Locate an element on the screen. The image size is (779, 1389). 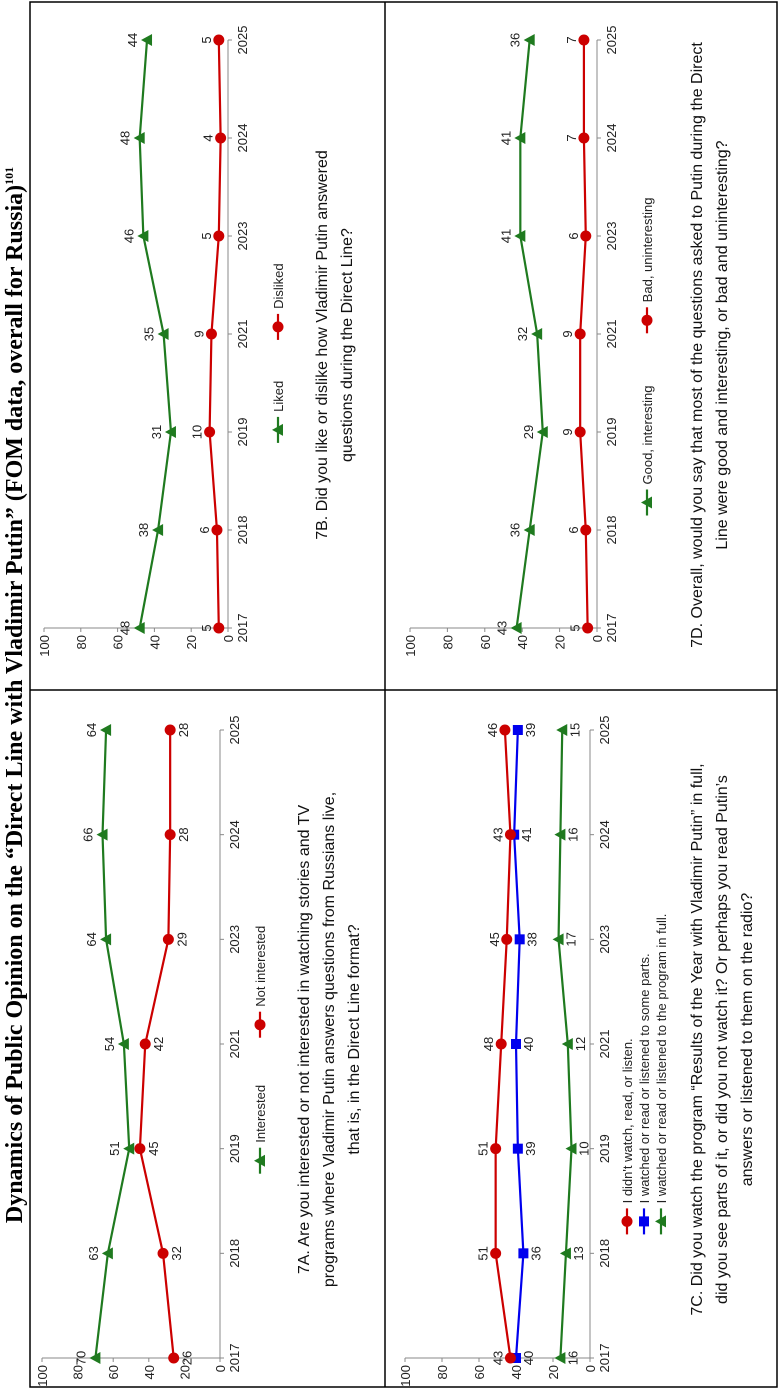
legend-label: Liked is located at coordinates (278, 396).